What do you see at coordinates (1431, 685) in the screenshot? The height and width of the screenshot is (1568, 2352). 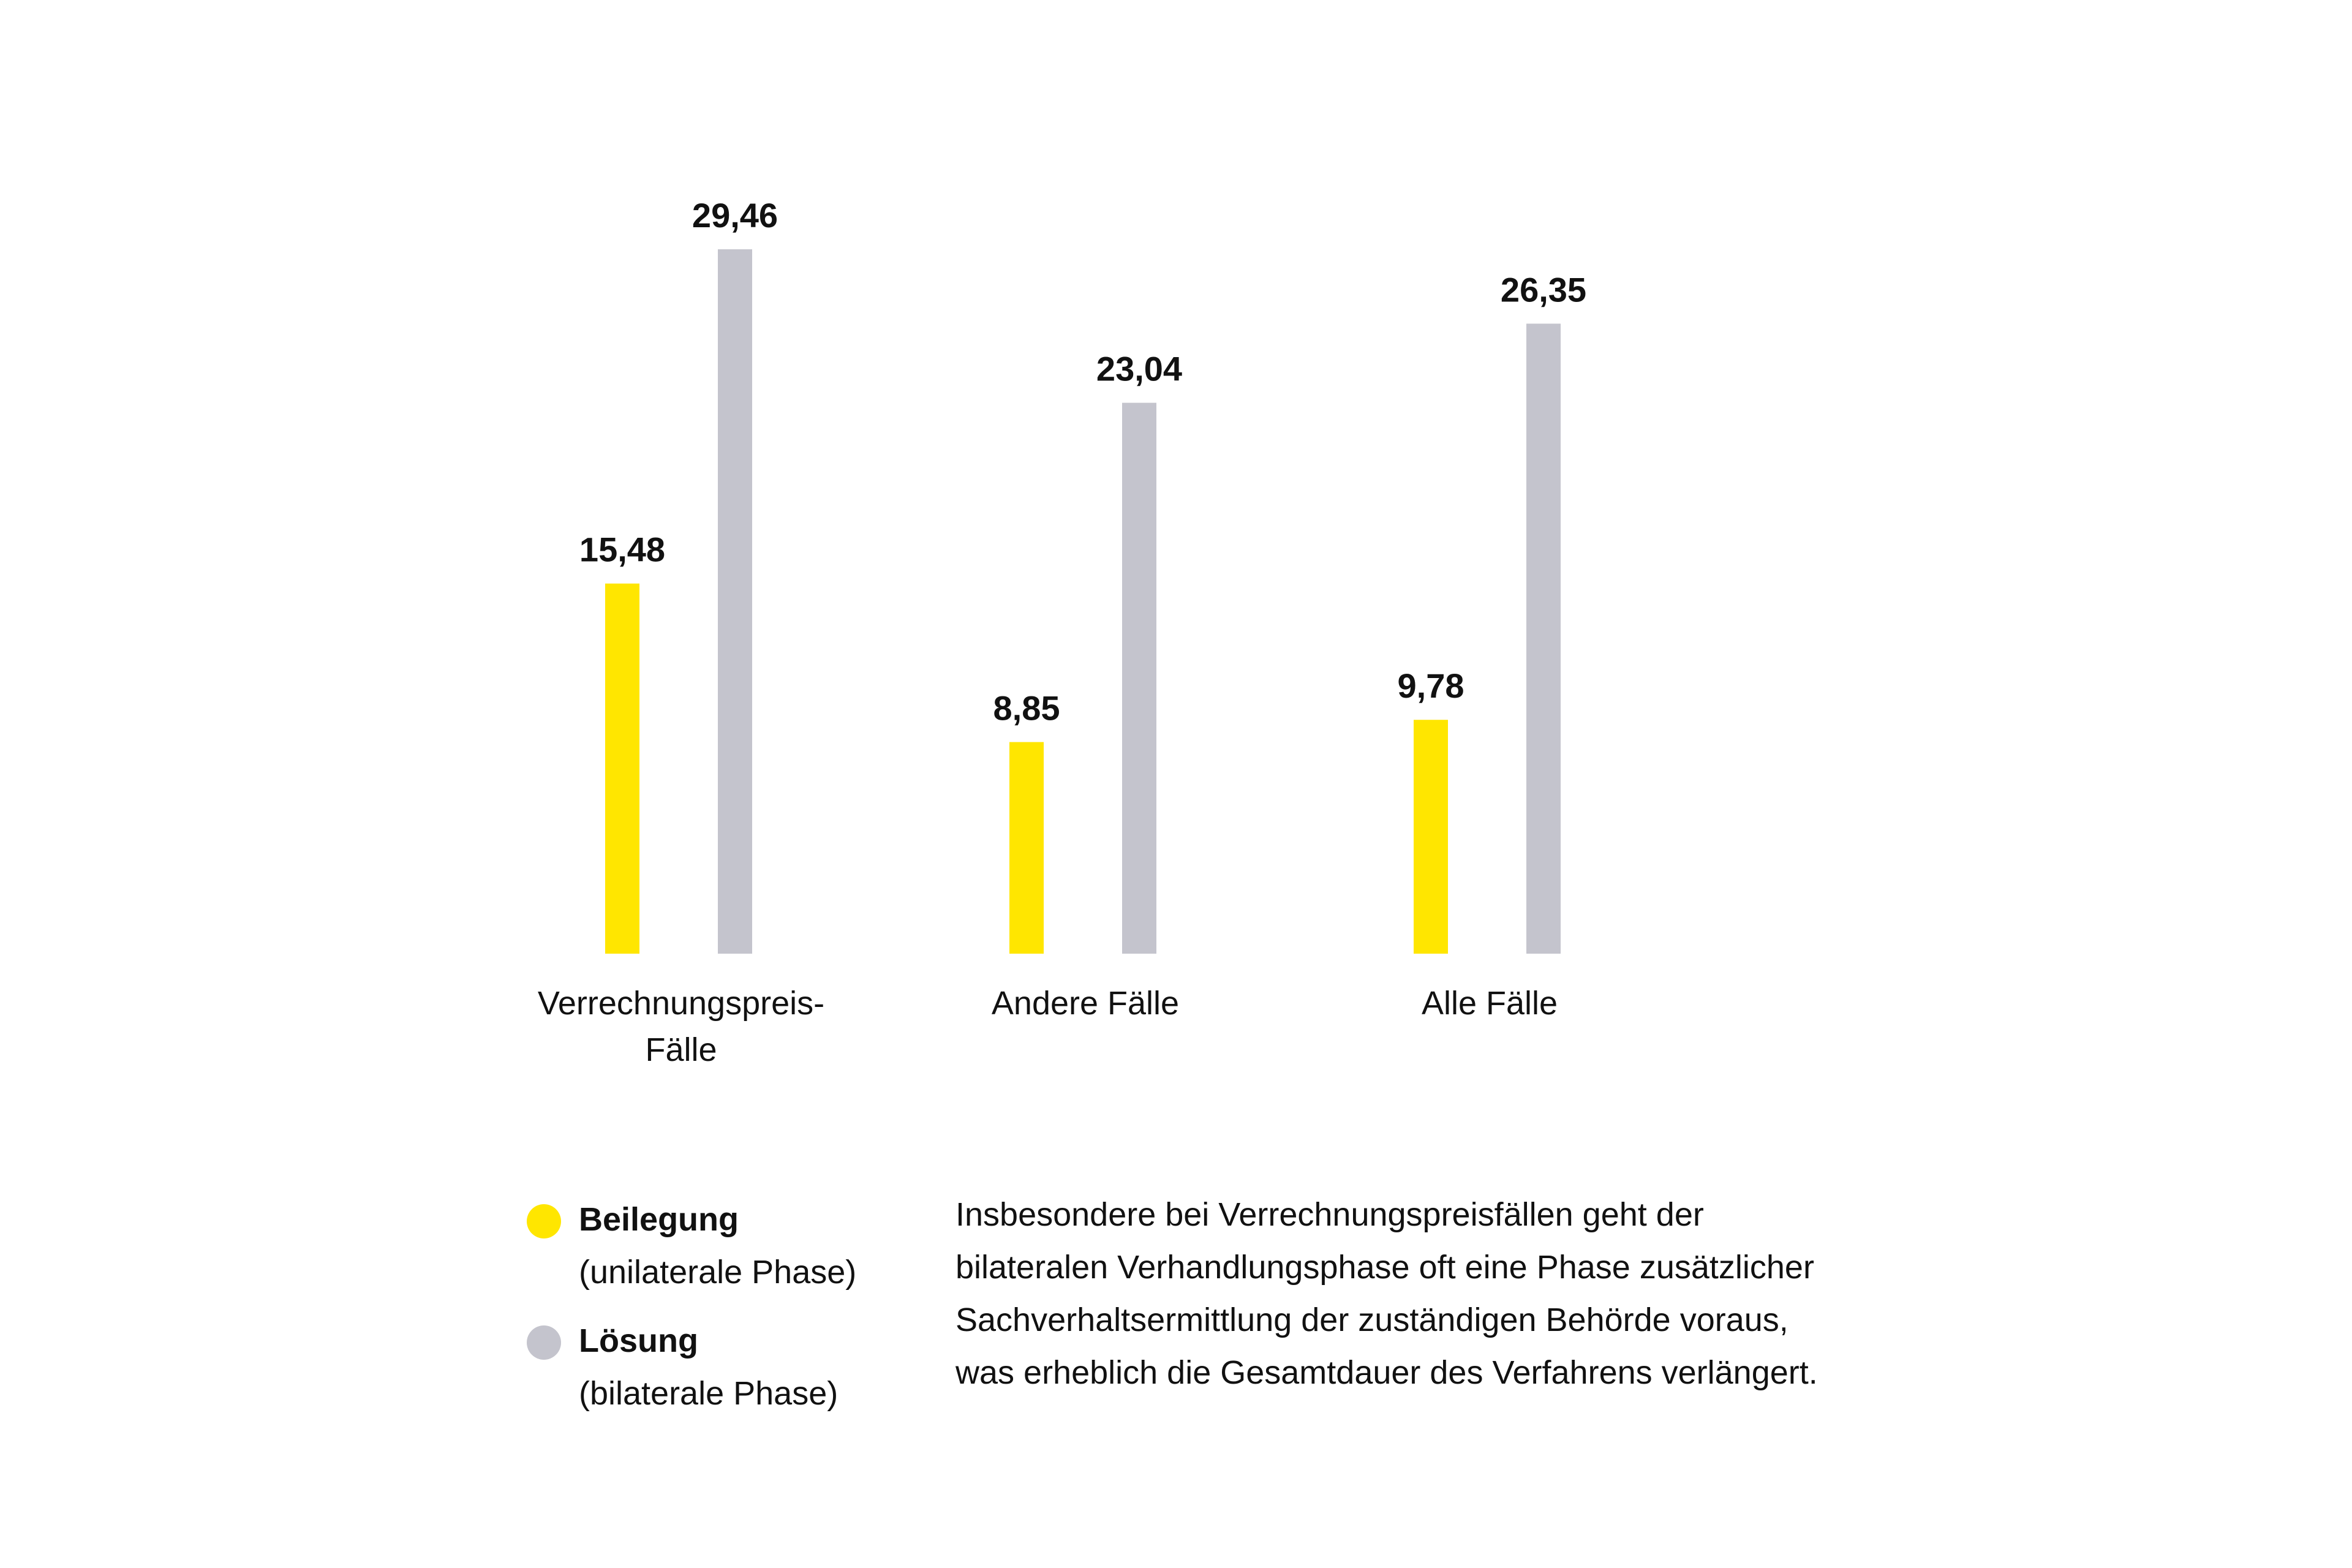 I see `data-label: 9,78` at bounding box center [1431, 685].